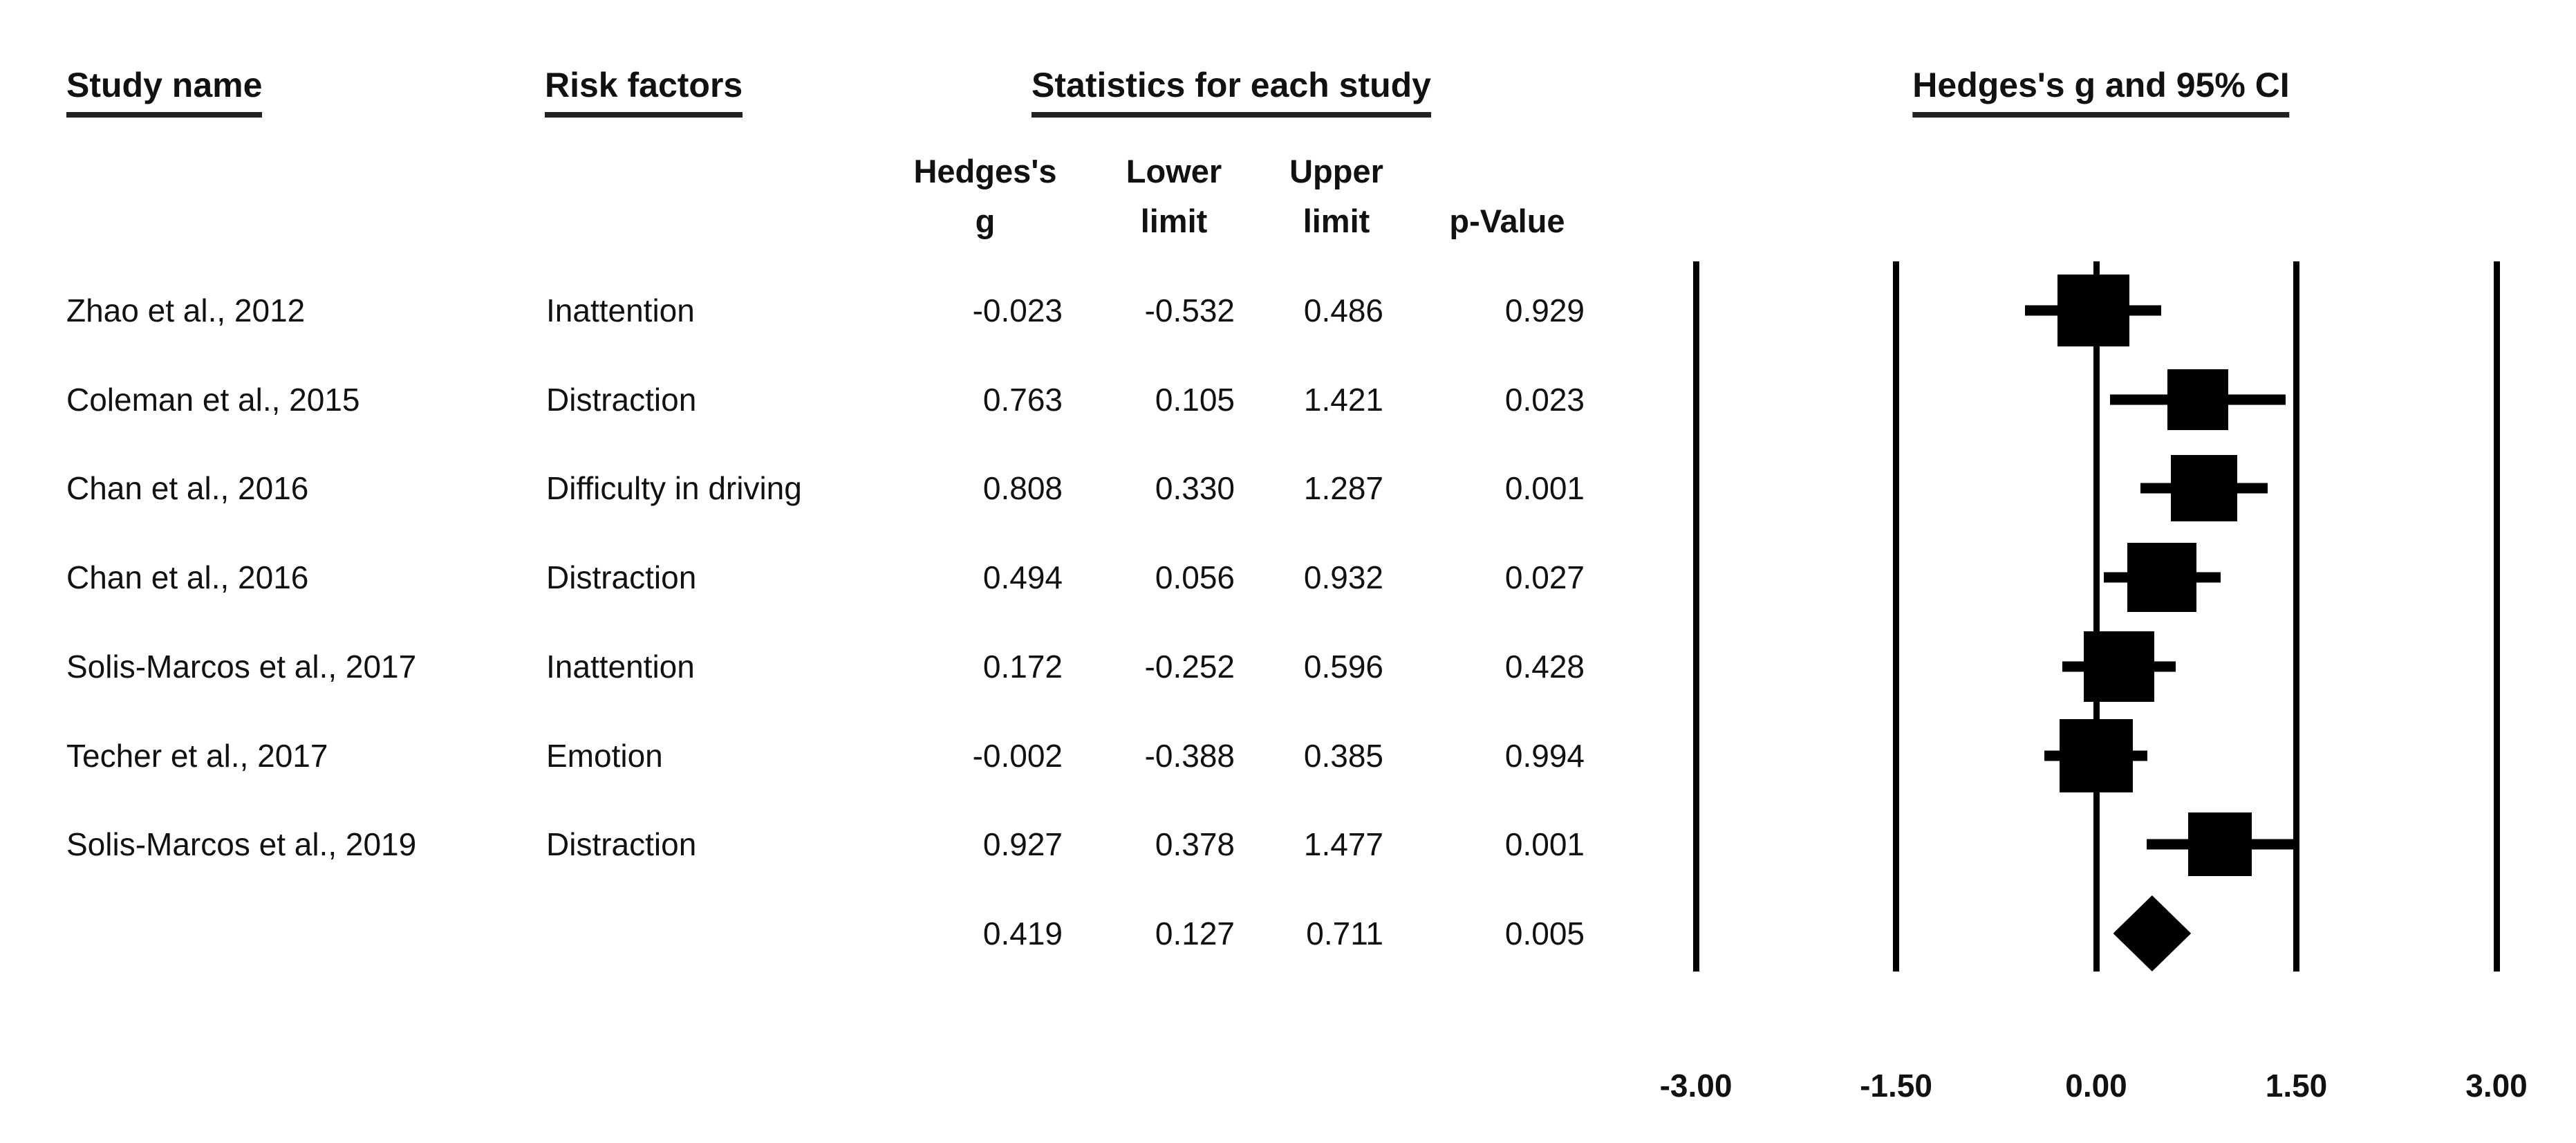 This screenshot has height=1143, width=2576. I want to click on upper-limit-cell: 0.932, so click(1343, 577).